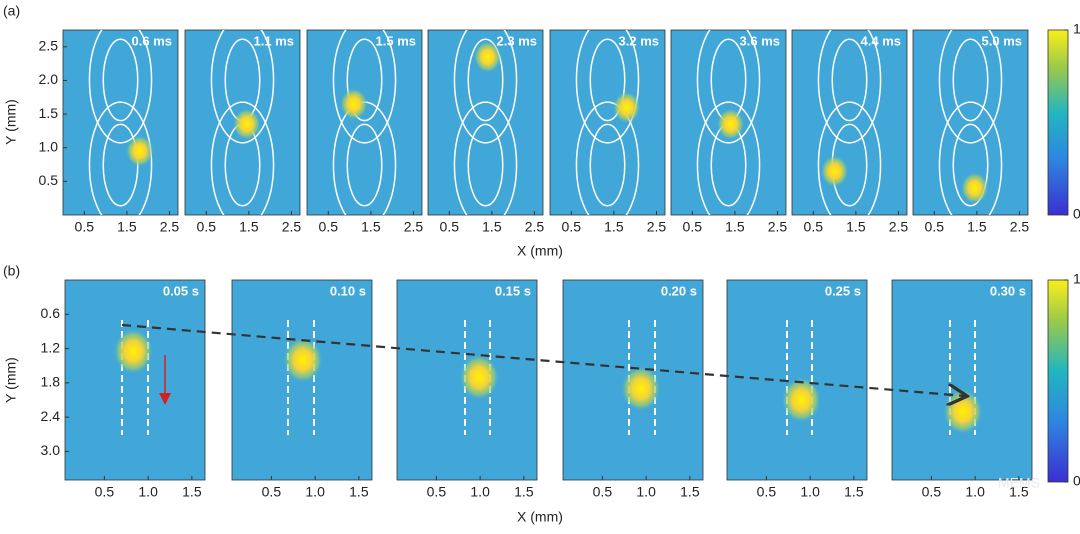 This screenshot has height=534, width=1080. What do you see at coordinates (517, 40) in the screenshot?
I see `time-label: 2.3 ms` at bounding box center [517, 40].